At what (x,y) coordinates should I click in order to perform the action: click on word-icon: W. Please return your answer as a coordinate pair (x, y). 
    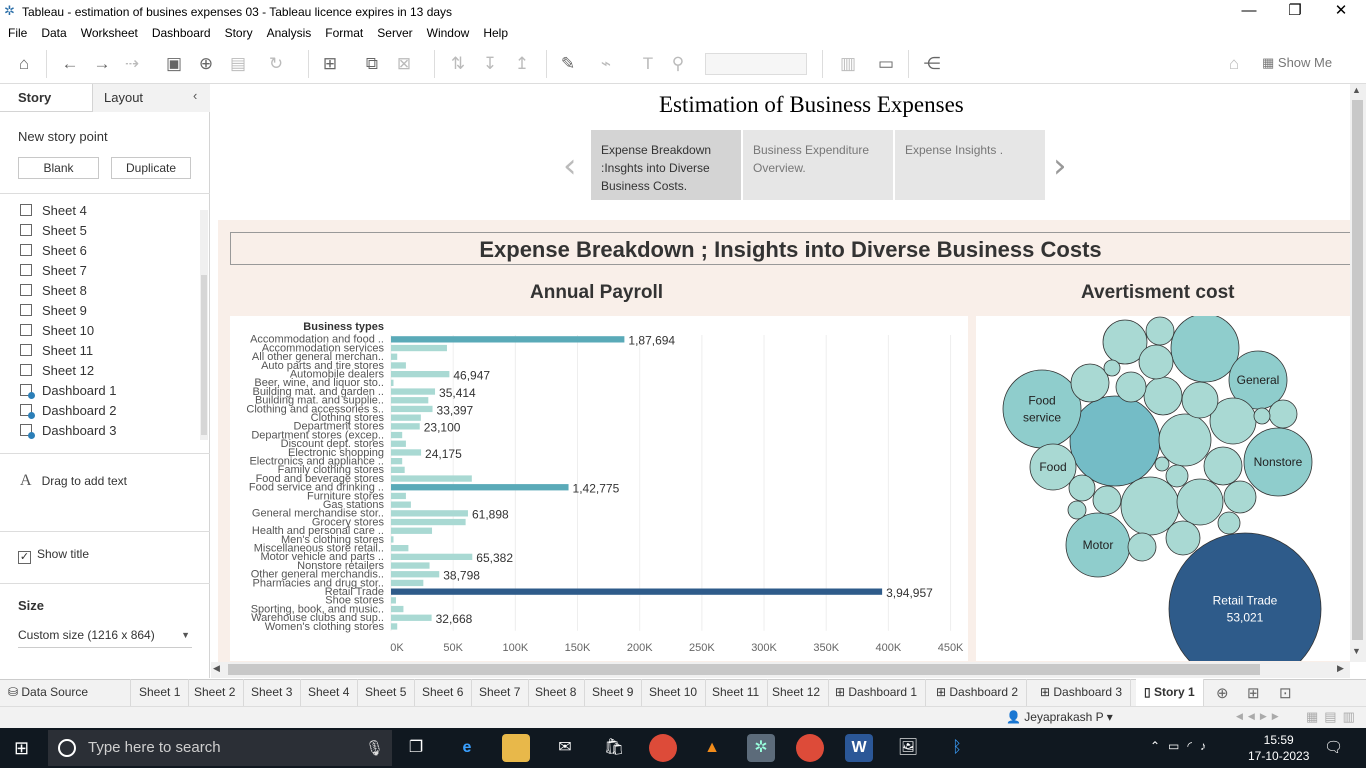
    Looking at the image, I should click on (859, 748).